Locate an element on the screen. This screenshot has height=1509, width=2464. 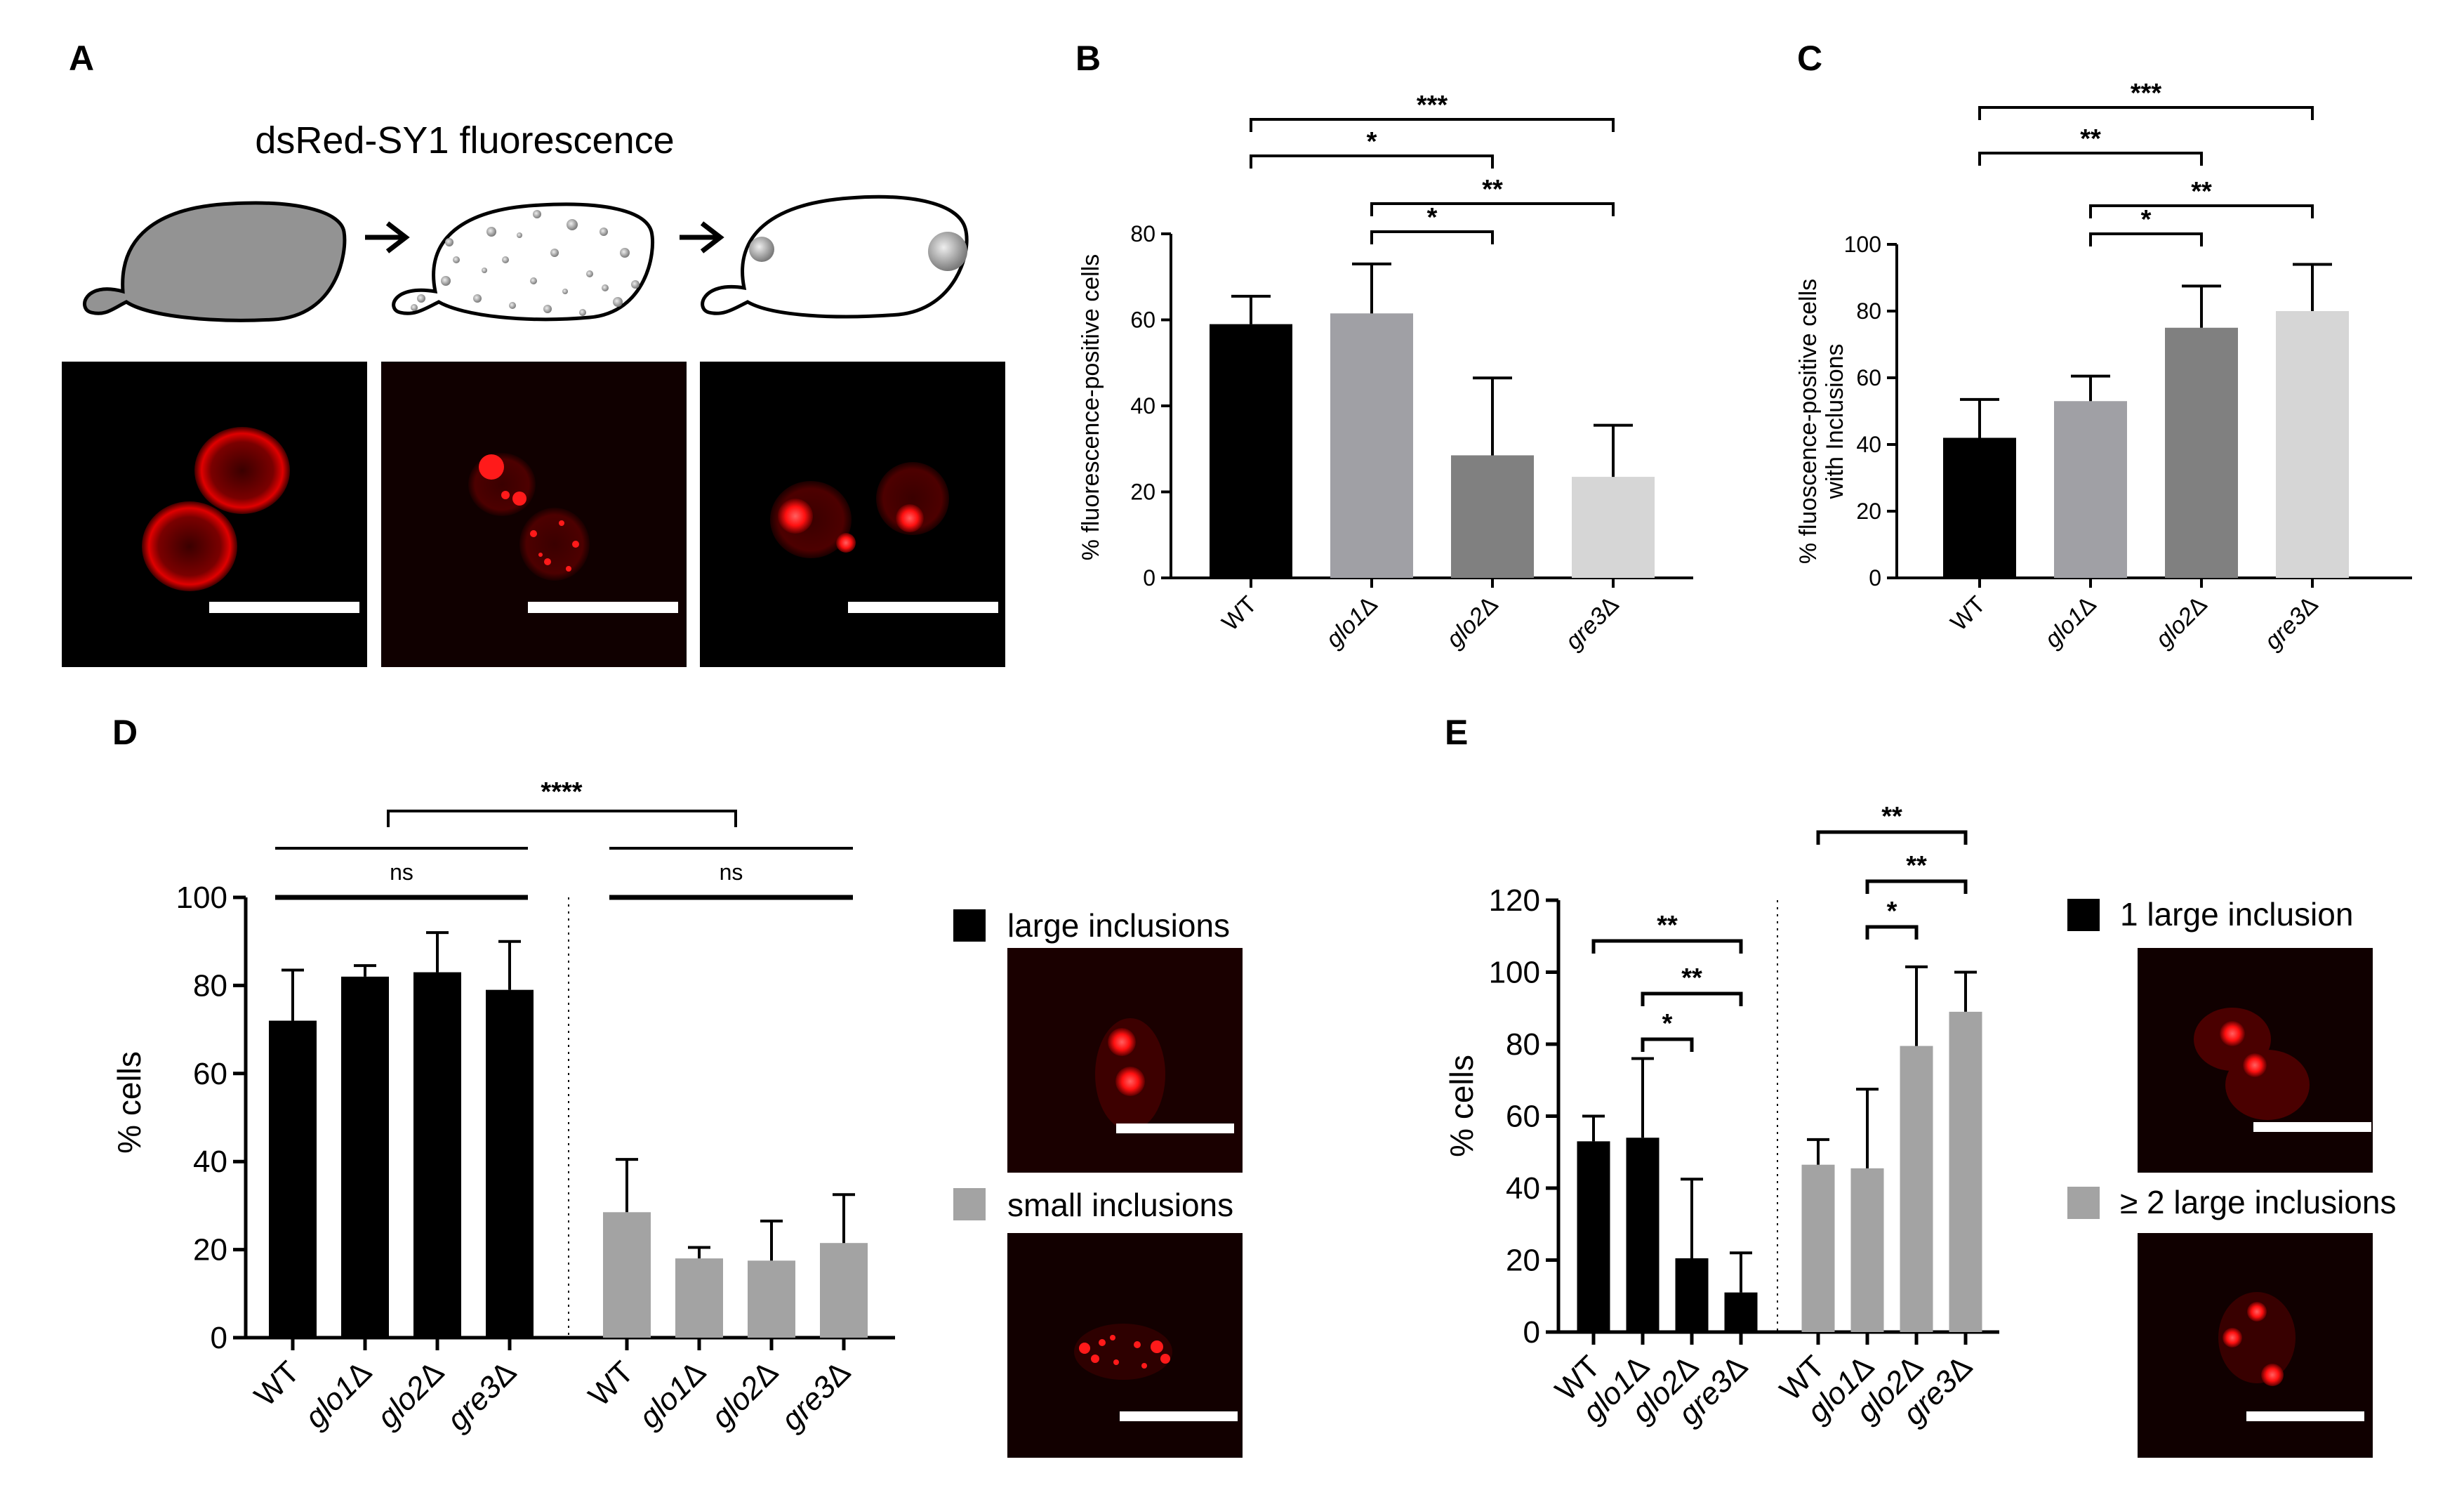
micrograph-two-large-inclusions is located at coordinates (2255, 1346).